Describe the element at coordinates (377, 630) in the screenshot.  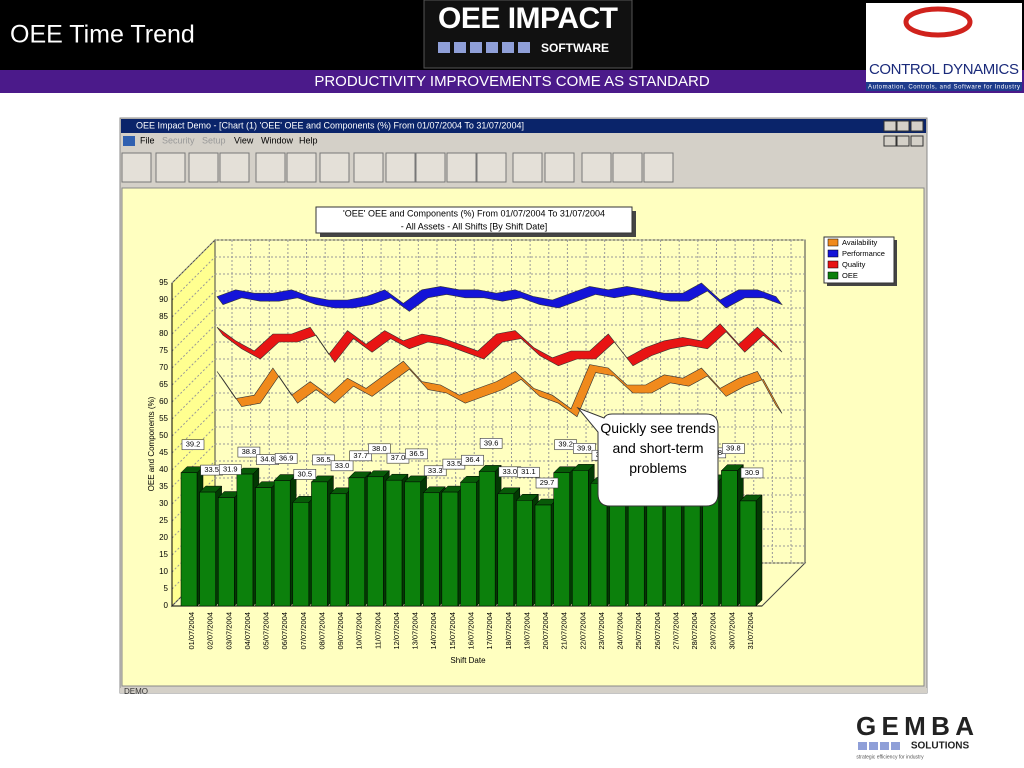
I see `x-tick-label: 11/07/2004` at that location.